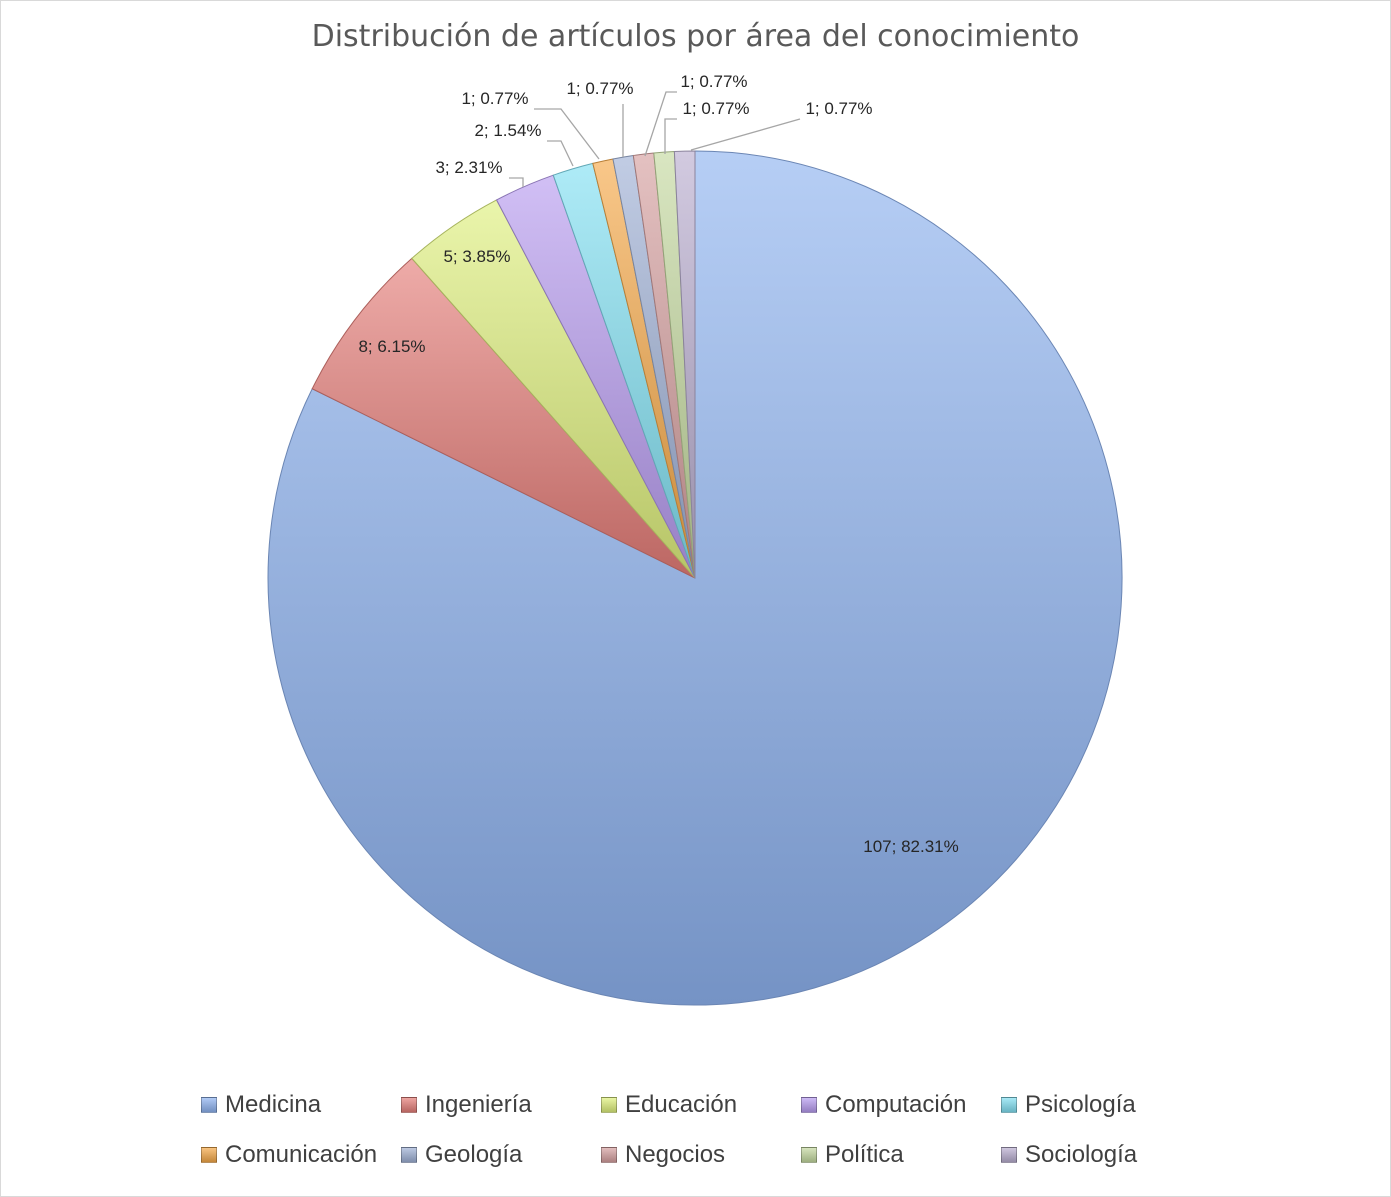  I want to click on legend-item: Educación, so click(701, 1105).